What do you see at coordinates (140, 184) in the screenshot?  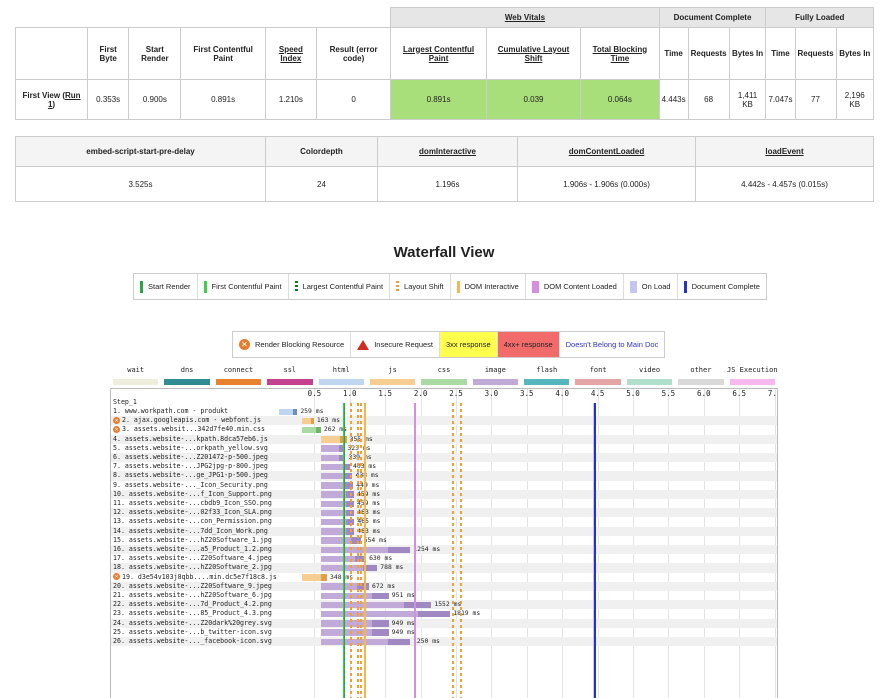 I see `value-embed-script: 3.525s` at bounding box center [140, 184].